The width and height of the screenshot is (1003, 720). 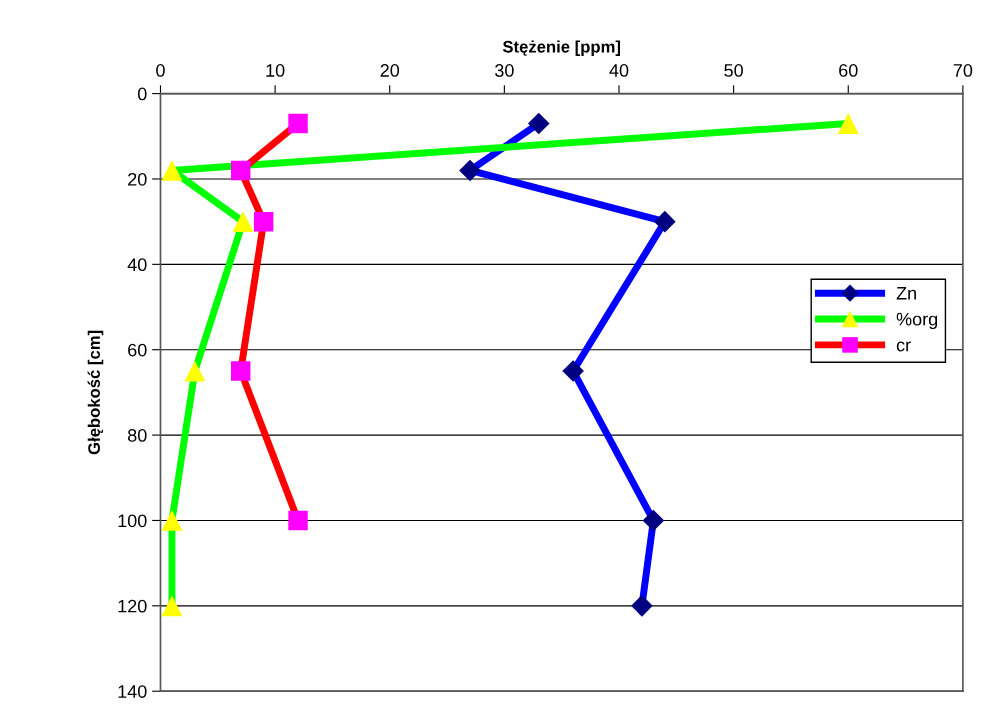 What do you see at coordinates (275, 70) in the screenshot?
I see `x-tick-label: 10` at bounding box center [275, 70].